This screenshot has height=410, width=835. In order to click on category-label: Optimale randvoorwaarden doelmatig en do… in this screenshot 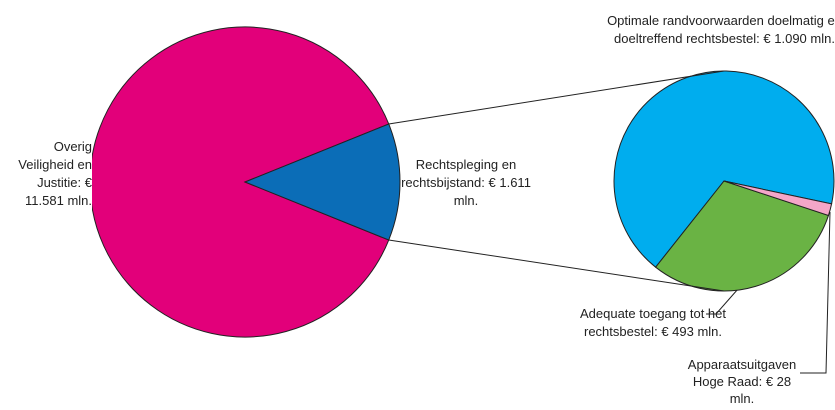, I will do `click(721, 29)`.